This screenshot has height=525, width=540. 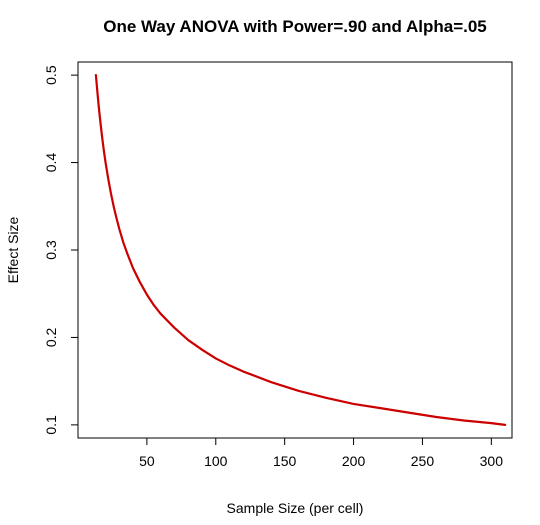 What do you see at coordinates (51, 338) in the screenshot?
I see `y-tick-label: 0.2` at bounding box center [51, 338].